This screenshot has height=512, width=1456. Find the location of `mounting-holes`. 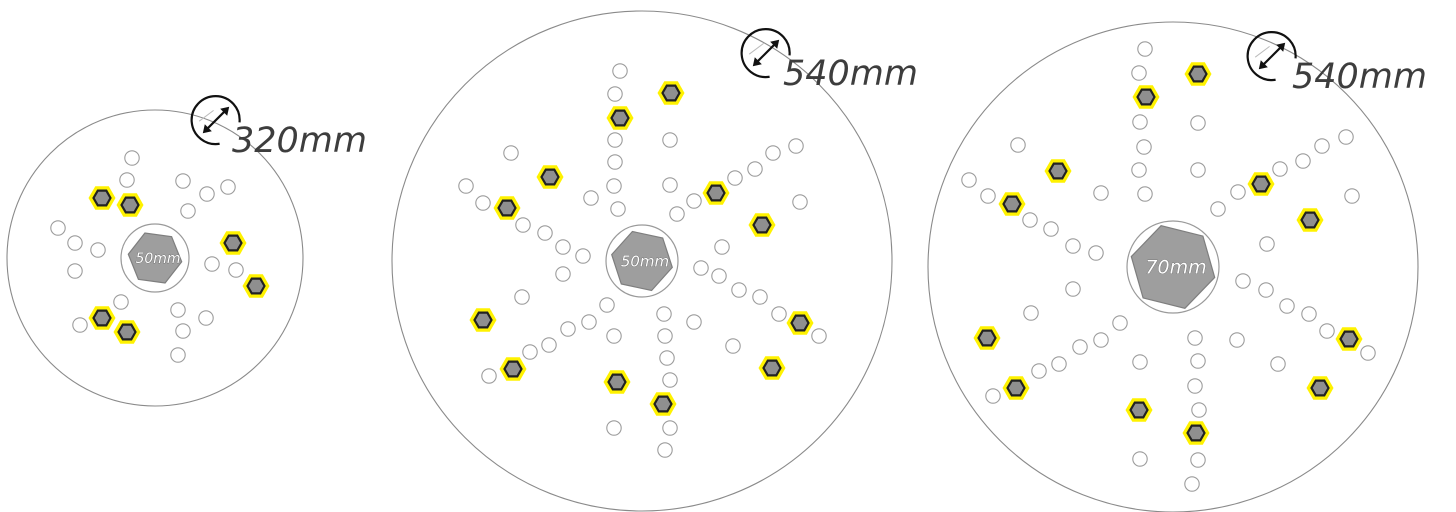

mounting-holes is located at coordinates (147, 256).